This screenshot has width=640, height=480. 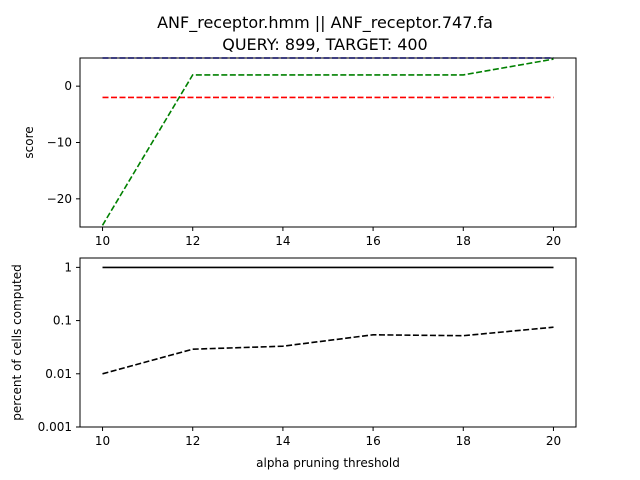 I want to click on y-tick-label: 0.001, so click(x=55, y=427).